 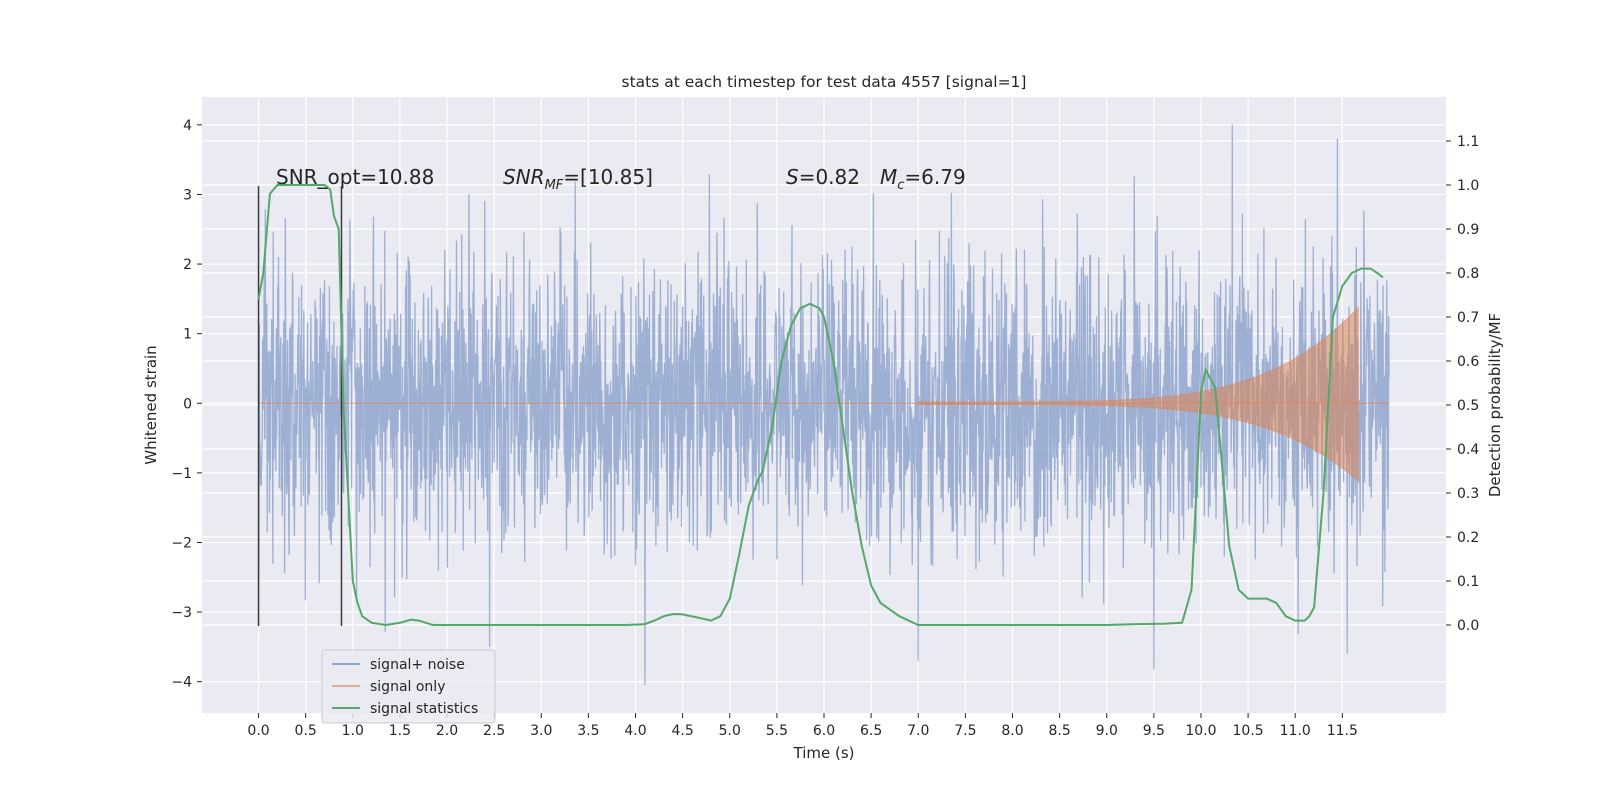 I want to click on y2-tick-label-10: 1.0, so click(x=1468, y=186).